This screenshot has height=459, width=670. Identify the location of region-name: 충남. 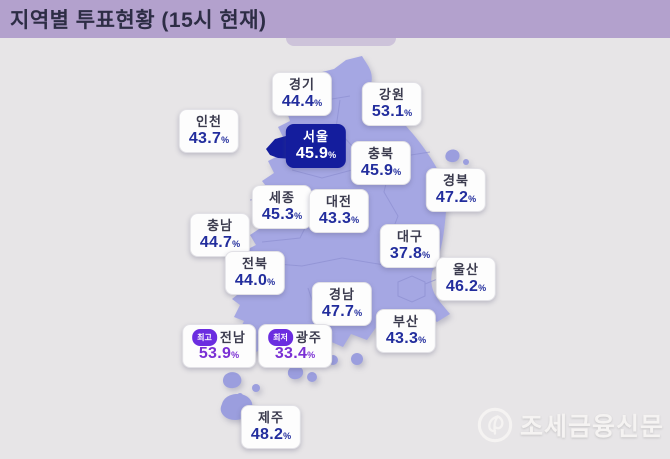
(220, 225).